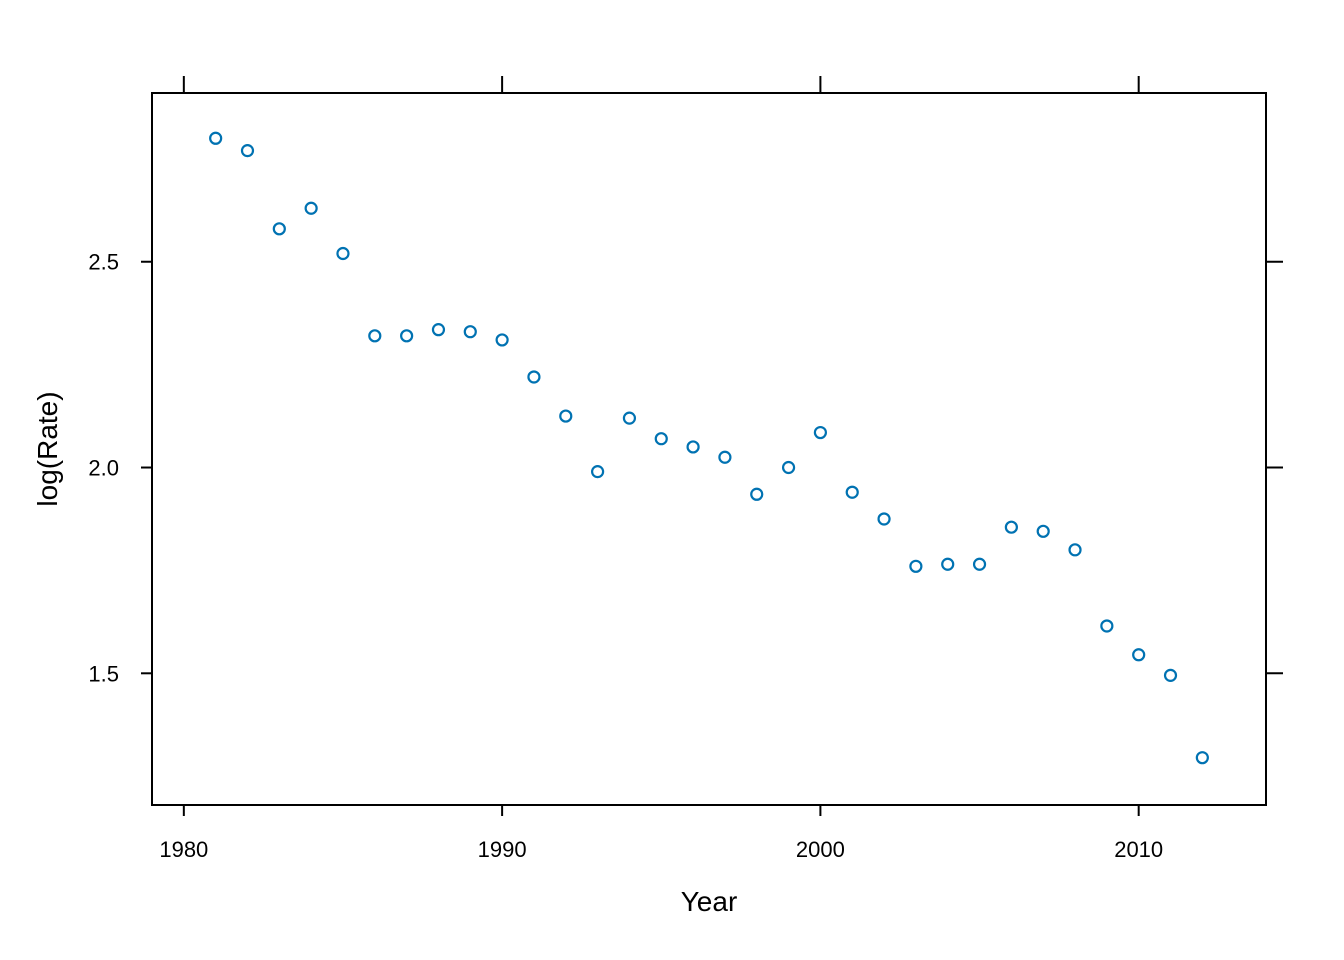  Describe the element at coordinates (820, 849) in the screenshot. I see `x-tick-label: 2000` at that location.